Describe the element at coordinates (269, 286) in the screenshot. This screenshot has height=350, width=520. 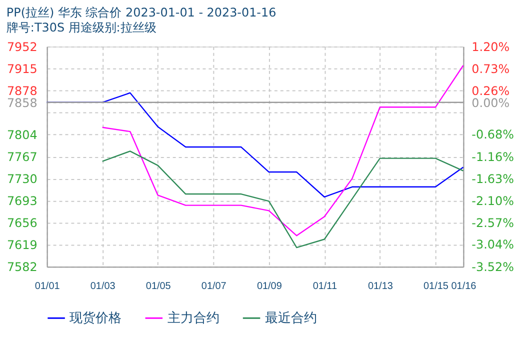
I see `x-tick-label: 01/09` at that location.